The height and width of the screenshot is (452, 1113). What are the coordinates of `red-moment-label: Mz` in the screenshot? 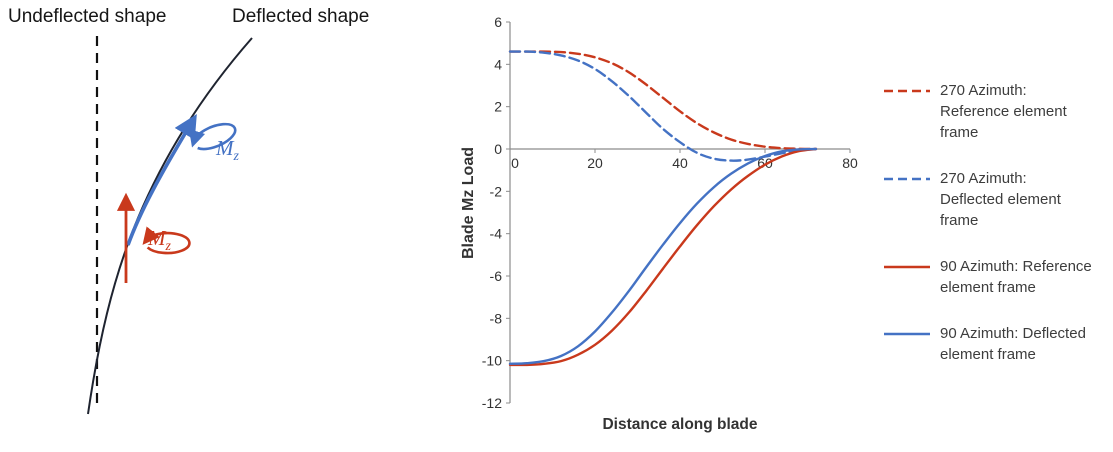 It's located at (159, 241).